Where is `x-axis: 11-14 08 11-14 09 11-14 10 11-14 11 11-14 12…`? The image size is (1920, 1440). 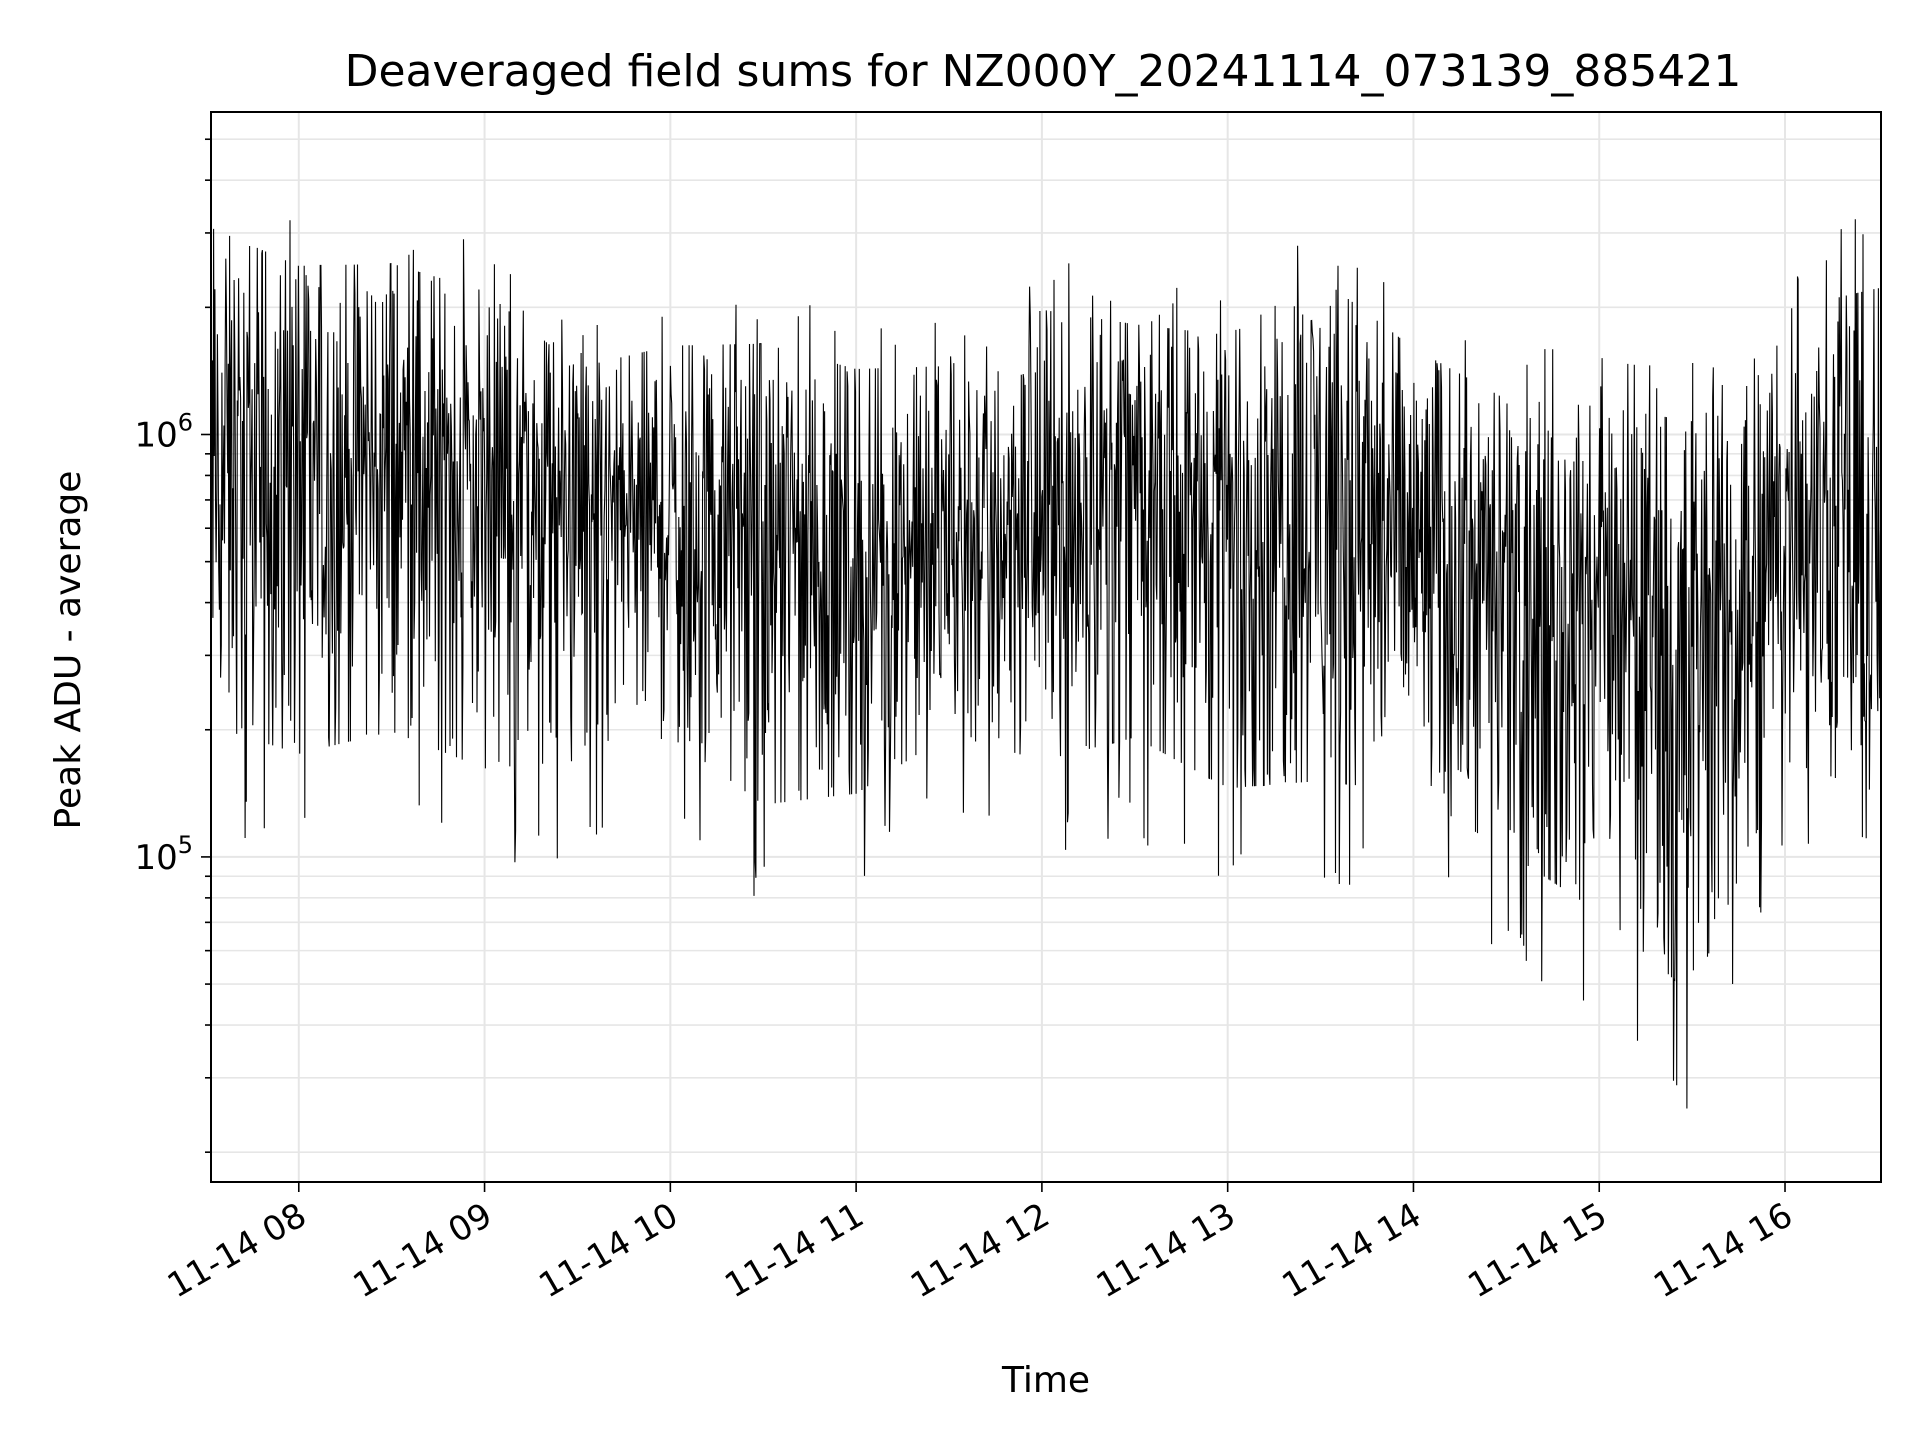 x-axis: 11-14 08 11-14 09 11-14 10 11-14 11 11-14 12… is located at coordinates (980, 1244).